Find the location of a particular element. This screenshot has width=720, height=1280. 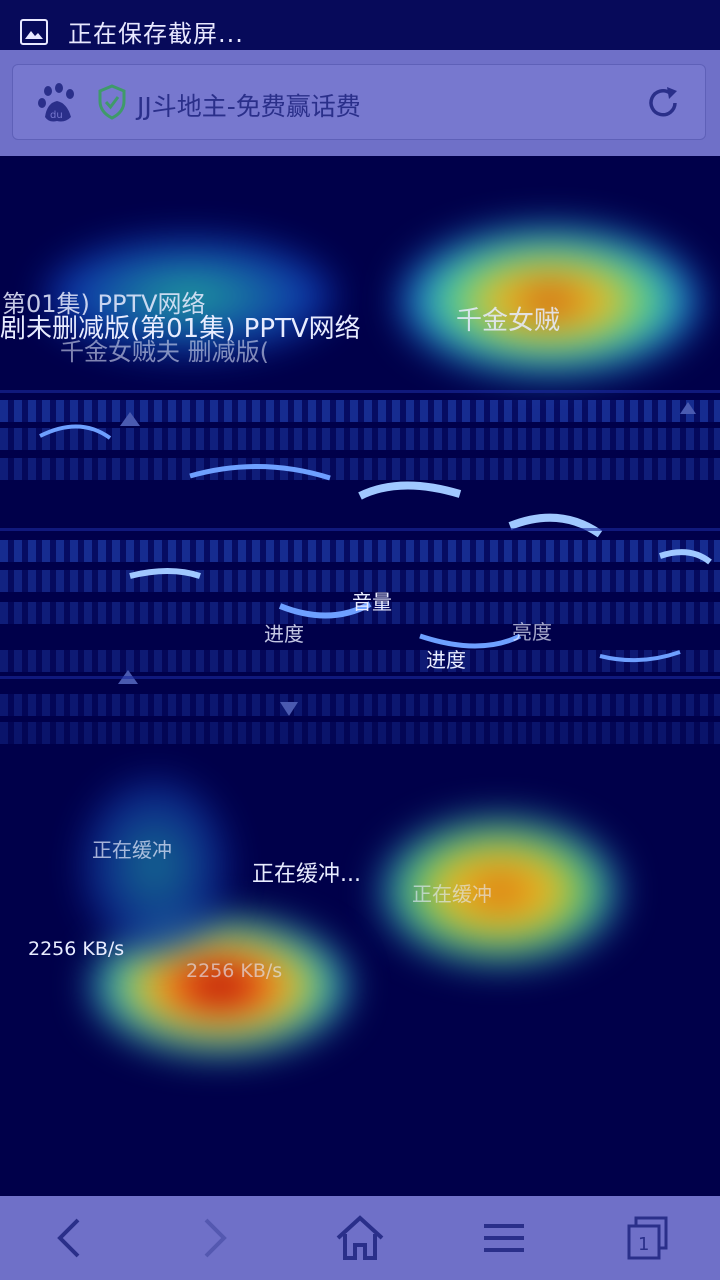

progress-label: 进度 is located at coordinates (284, 634).